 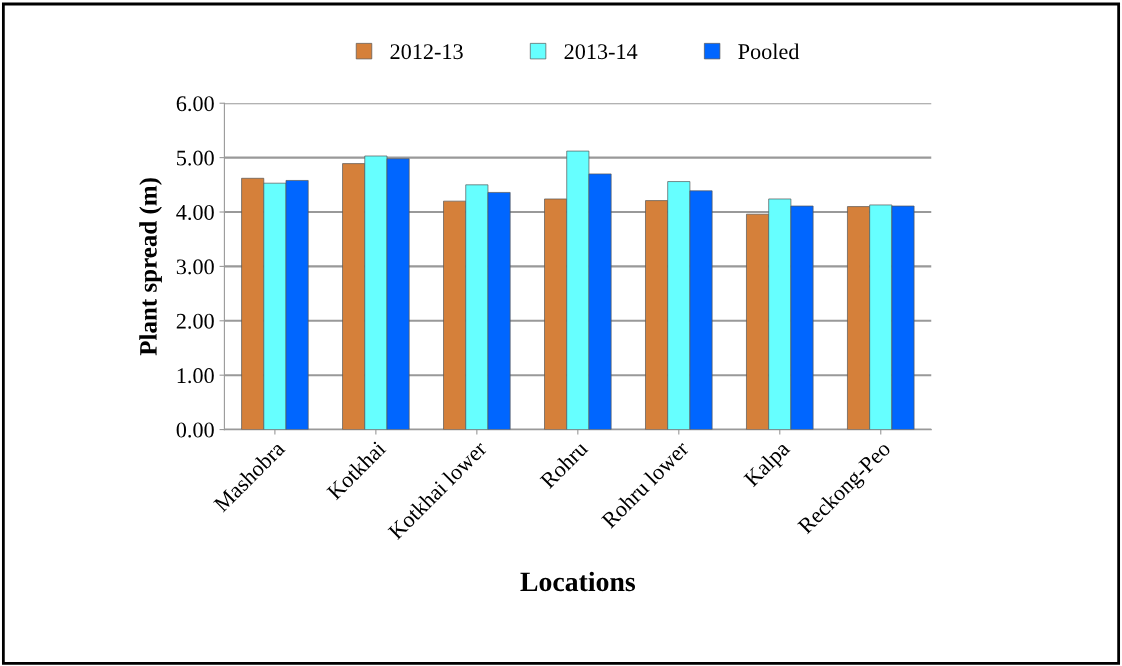 What do you see at coordinates (150, 267) in the screenshot?
I see `y-axis-title: Plant spread (m)` at bounding box center [150, 267].